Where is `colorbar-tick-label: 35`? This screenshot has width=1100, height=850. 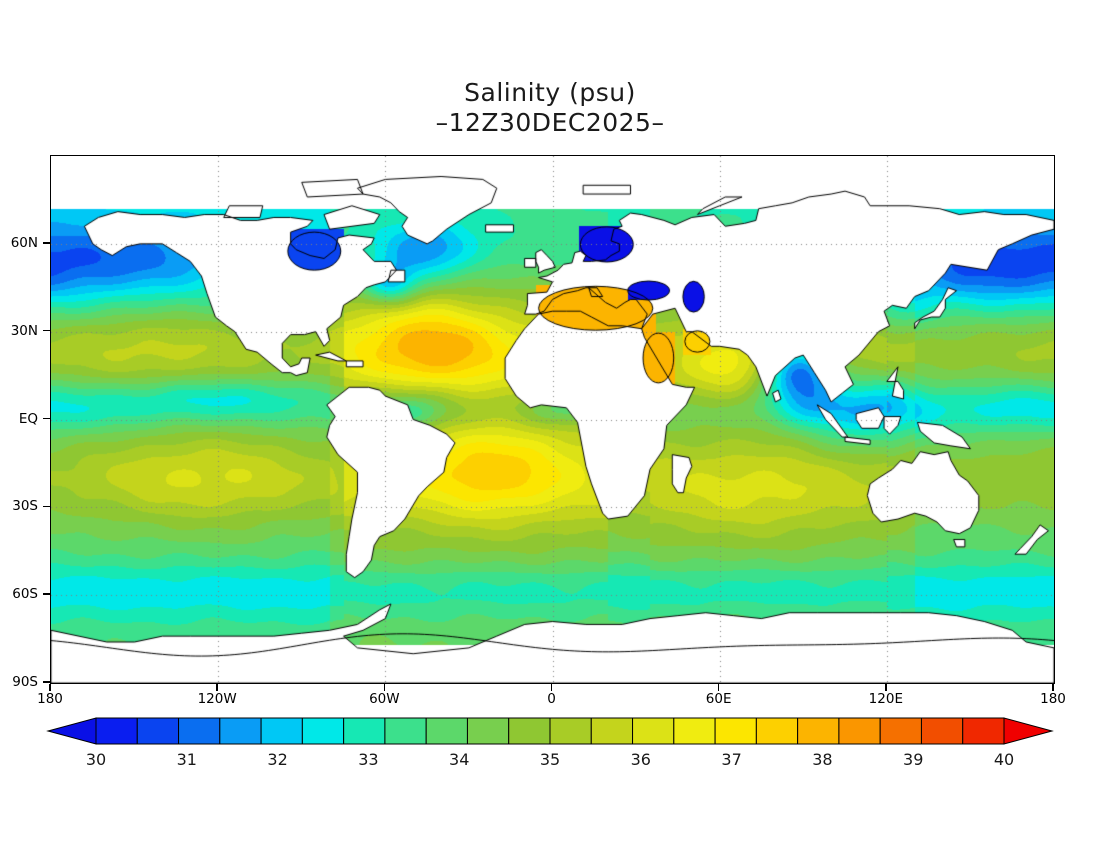 colorbar-tick-label: 35 is located at coordinates (550, 759).